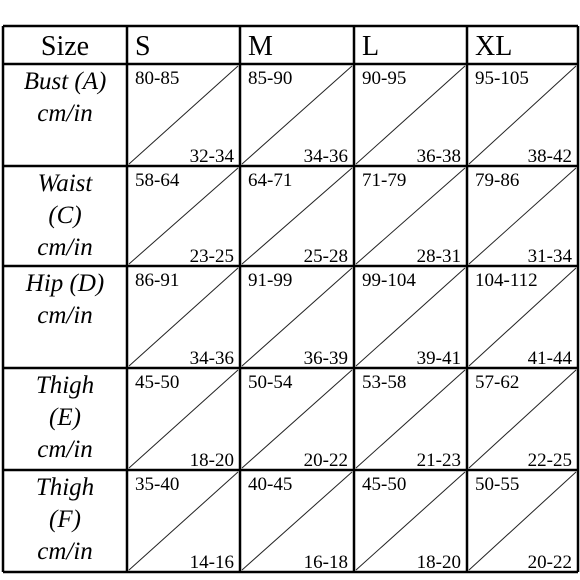 The image size is (580, 580). I want to click on cm-value: 85-90, so click(270, 78).